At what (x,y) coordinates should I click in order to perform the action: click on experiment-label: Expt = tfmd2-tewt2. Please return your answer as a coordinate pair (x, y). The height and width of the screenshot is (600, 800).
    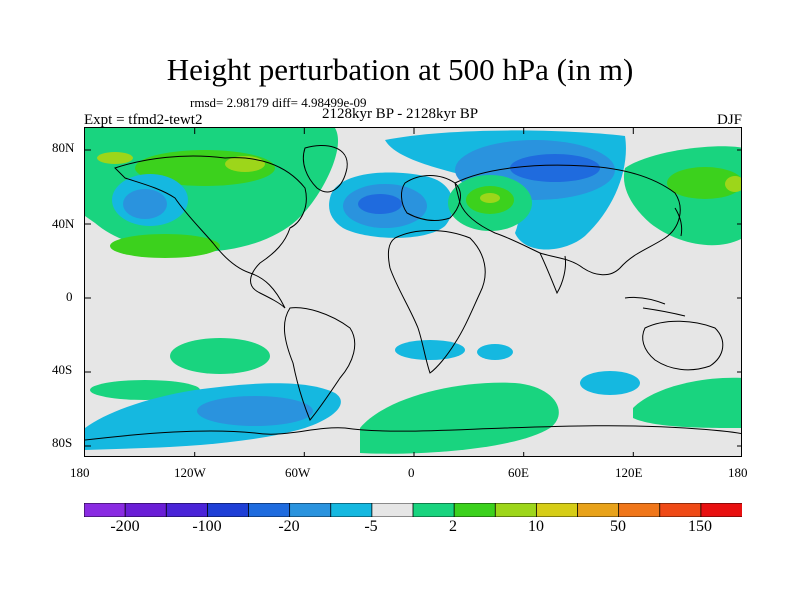
    Looking at the image, I should click on (143, 120).